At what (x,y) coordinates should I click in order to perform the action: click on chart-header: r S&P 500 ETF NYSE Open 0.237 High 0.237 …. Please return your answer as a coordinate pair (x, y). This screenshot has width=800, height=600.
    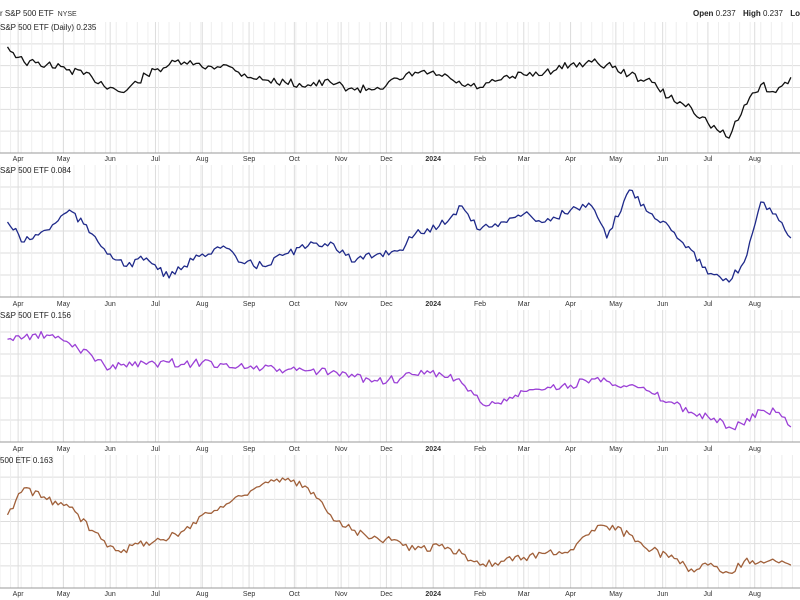
    Looking at the image, I should click on (400, 11).